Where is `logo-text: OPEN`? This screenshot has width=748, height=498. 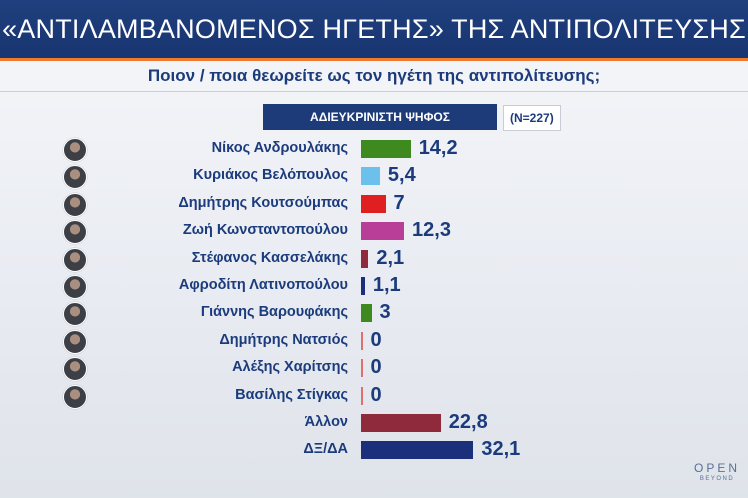
logo-text: OPEN is located at coordinates (717, 468).